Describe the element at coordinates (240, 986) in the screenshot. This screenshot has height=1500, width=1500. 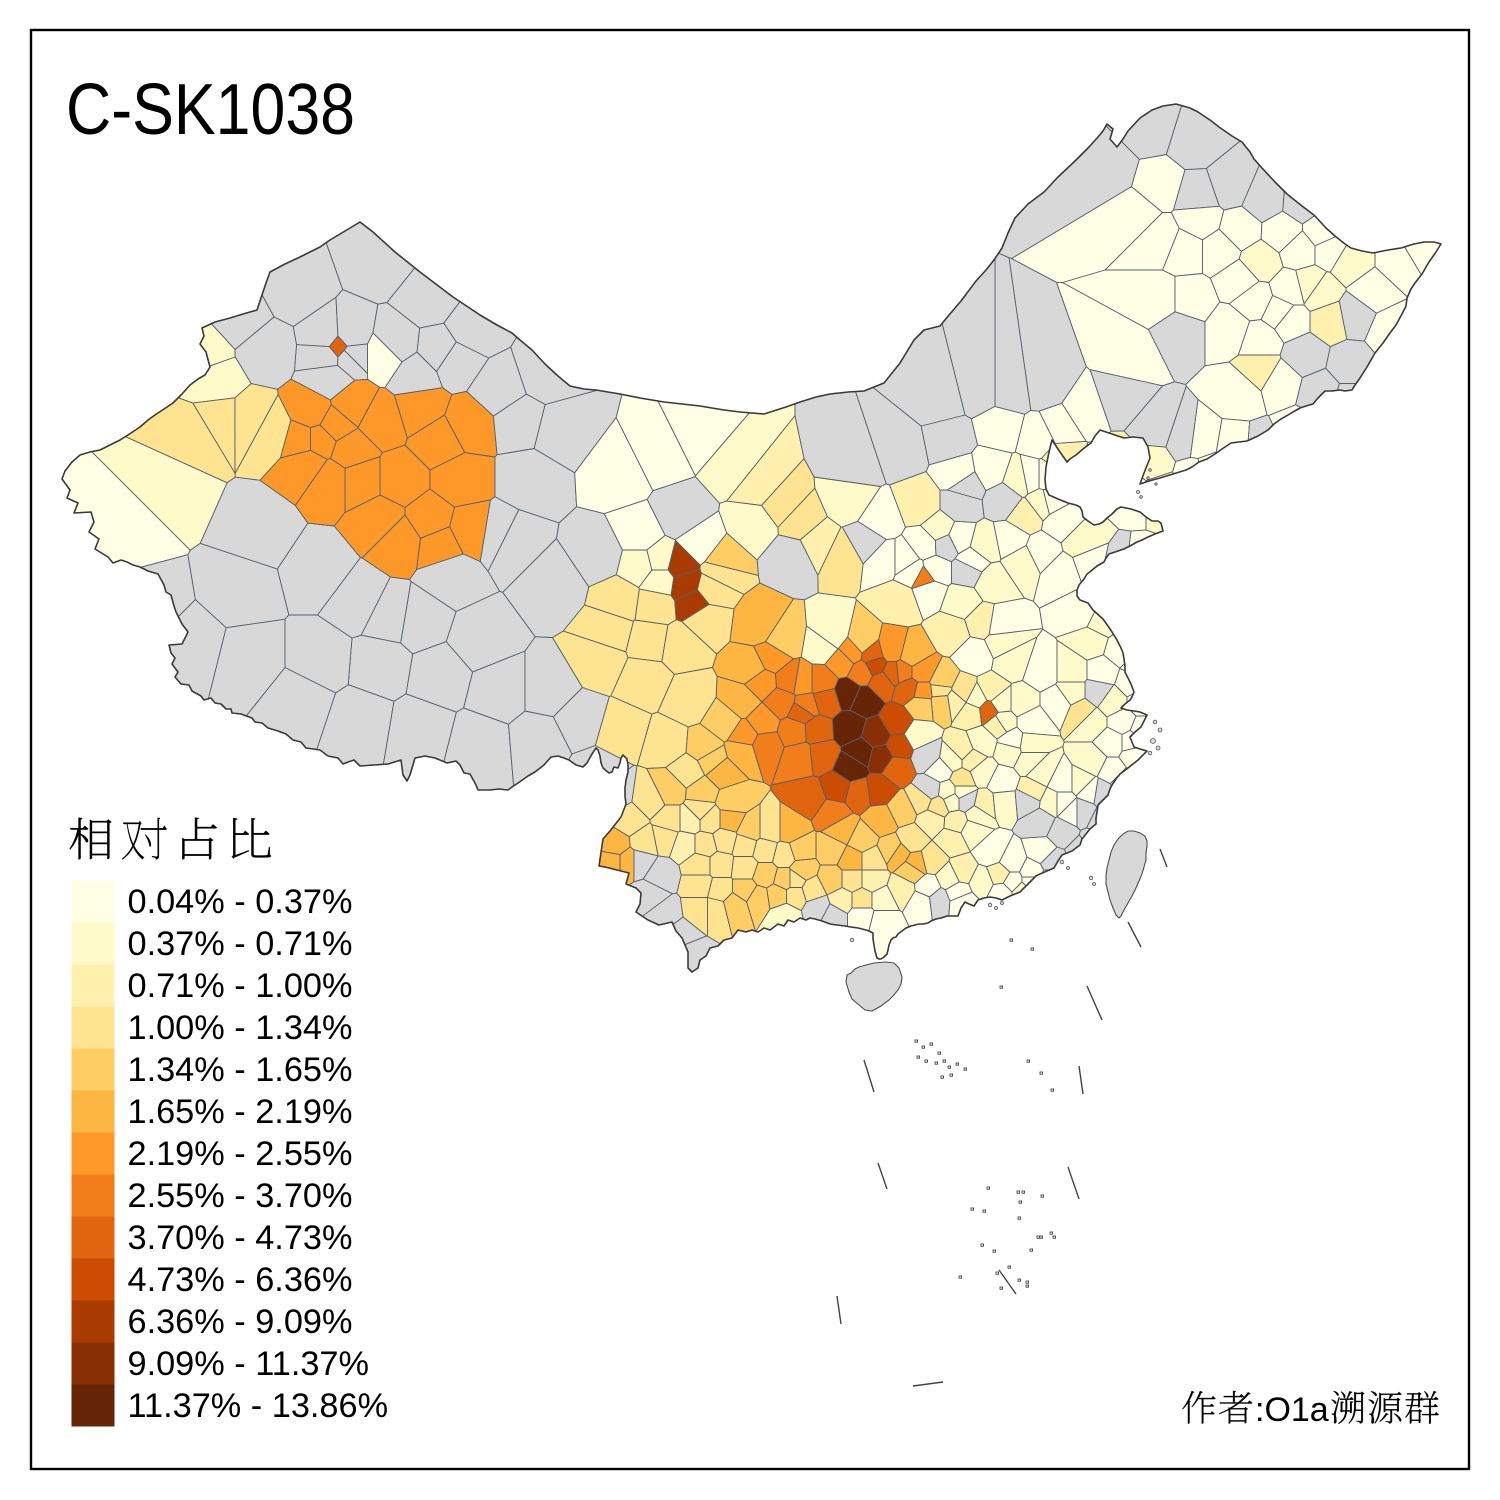
I see `svg-text: 0.71% - 1.00%` at that location.